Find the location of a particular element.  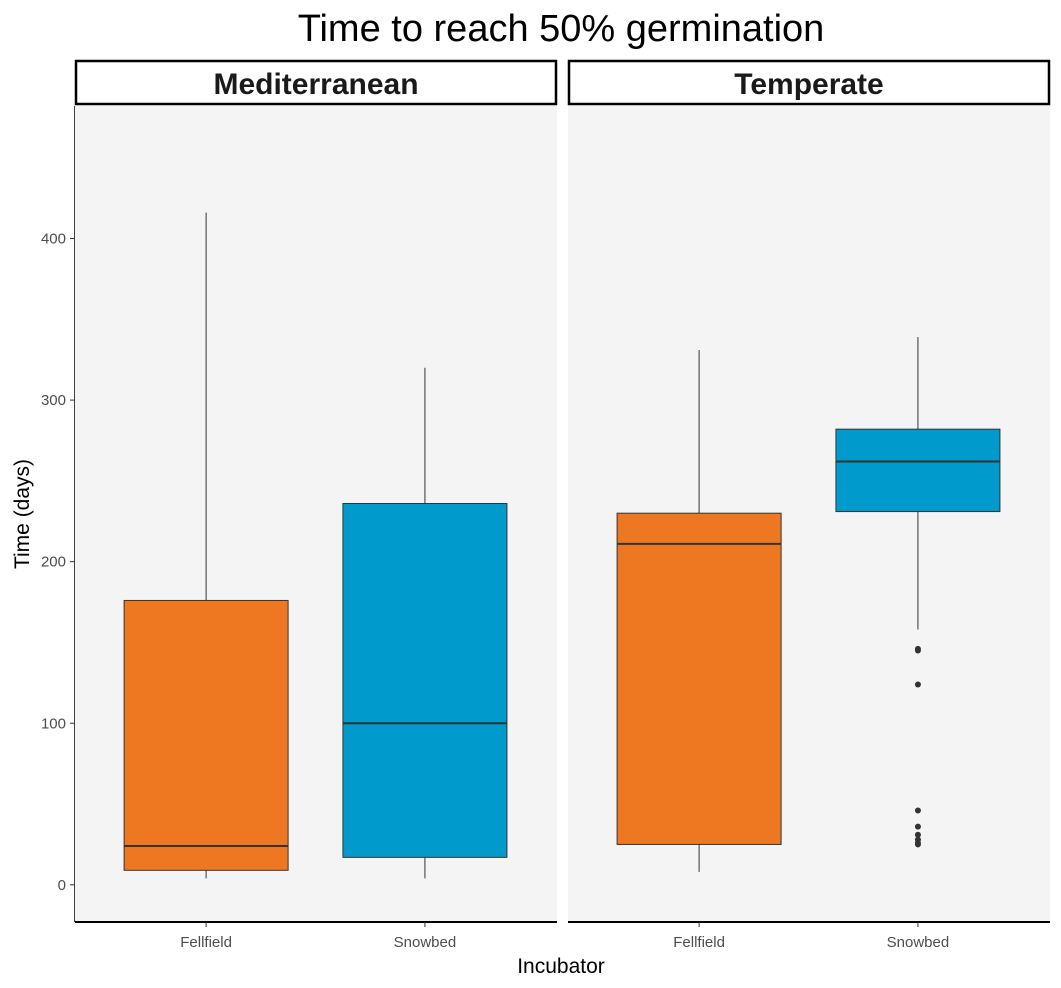

y-tick-label-300: 300 is located at coordinates (53, 400).